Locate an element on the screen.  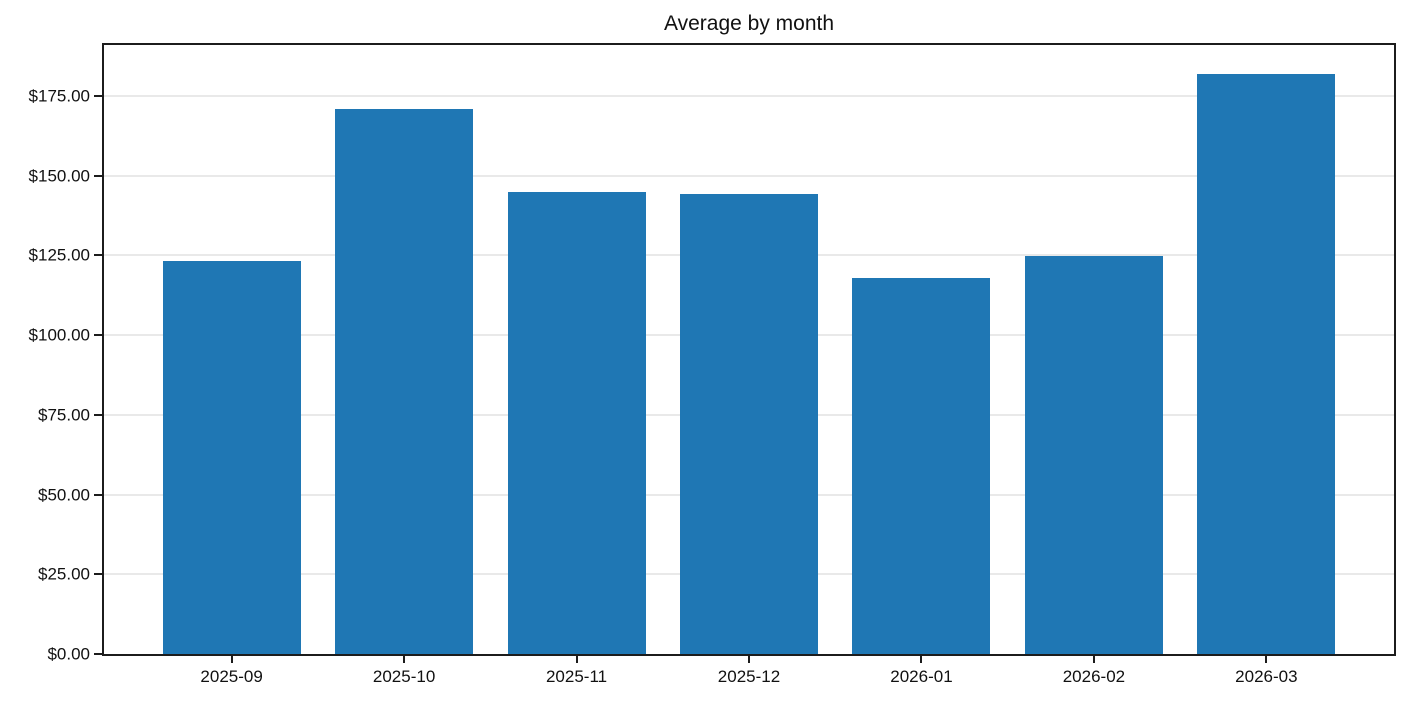
x-tick-label: 2025-12 is located at coordinates (749, 676).